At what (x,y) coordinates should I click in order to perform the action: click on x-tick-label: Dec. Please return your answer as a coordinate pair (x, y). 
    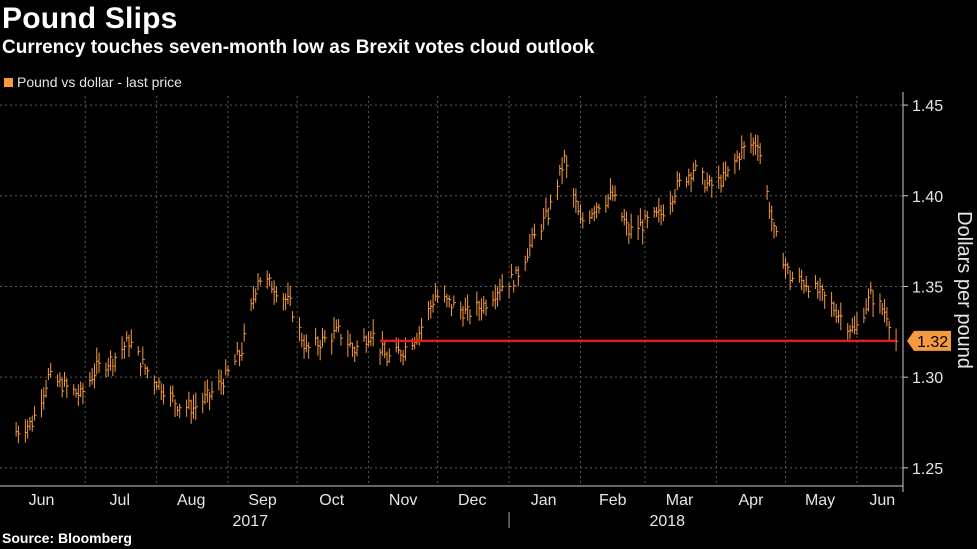
    Looking at the image, I should click on (472, 500).